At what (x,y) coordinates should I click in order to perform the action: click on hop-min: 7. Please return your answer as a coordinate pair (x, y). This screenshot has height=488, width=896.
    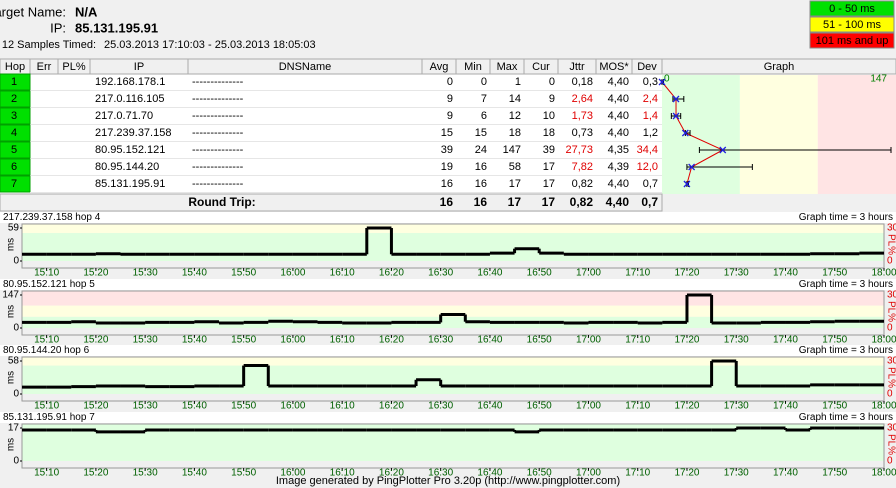
    Looking at the image, I should click on (484, 99).